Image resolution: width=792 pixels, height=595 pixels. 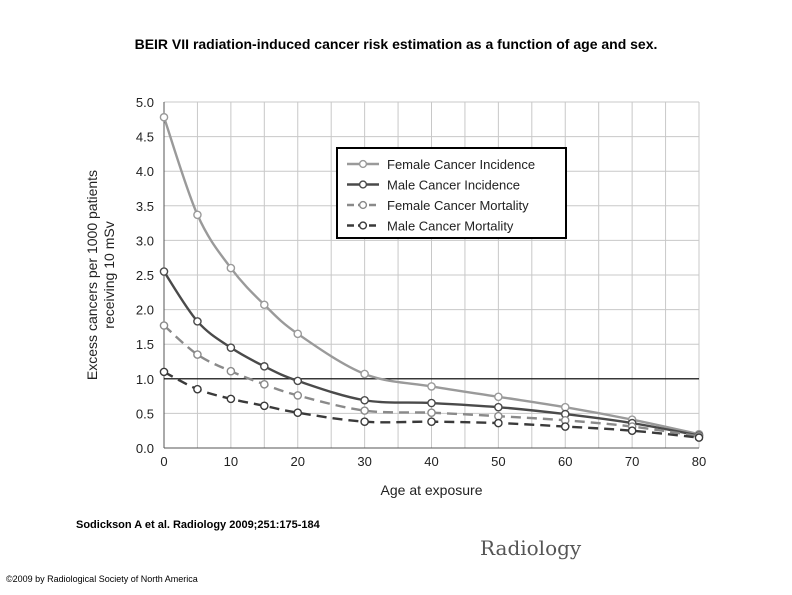 I want to click on y-tick-label: 2.0, so click(x=145, y=310).